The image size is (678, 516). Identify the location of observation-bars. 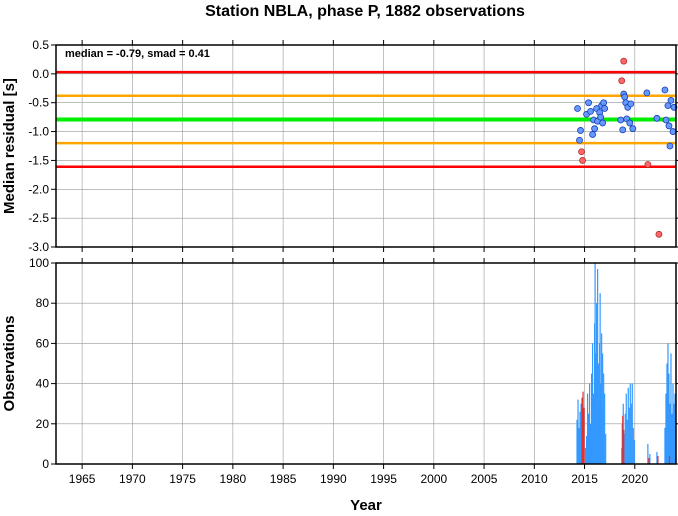
(626, 363).